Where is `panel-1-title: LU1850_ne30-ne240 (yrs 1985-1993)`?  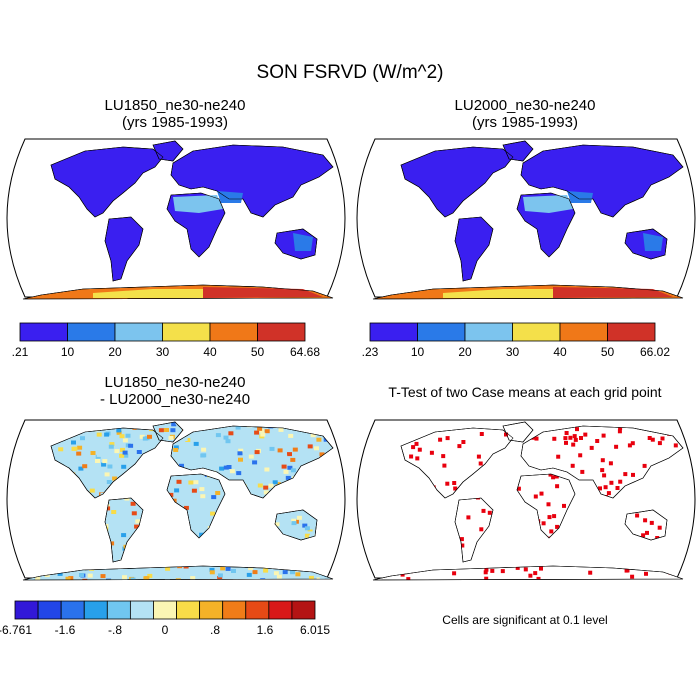 panel-1-title: LU1850_ne30-ne240 (yrs 1985-1993) is located at coordinates (175, 114).